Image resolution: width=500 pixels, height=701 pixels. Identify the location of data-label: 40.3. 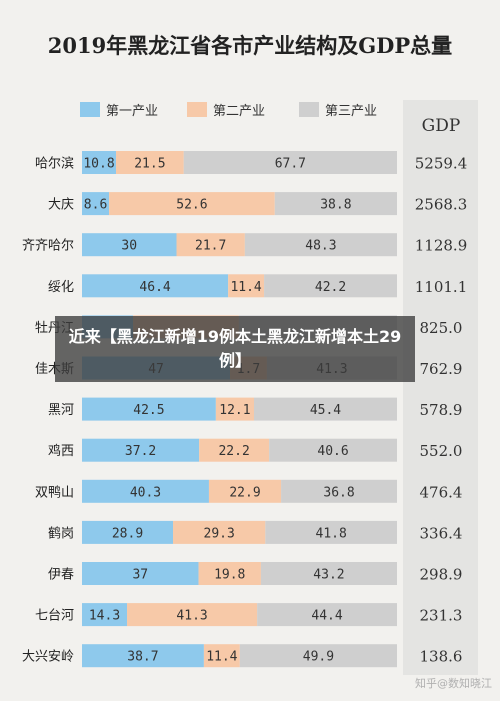
(145, 492).